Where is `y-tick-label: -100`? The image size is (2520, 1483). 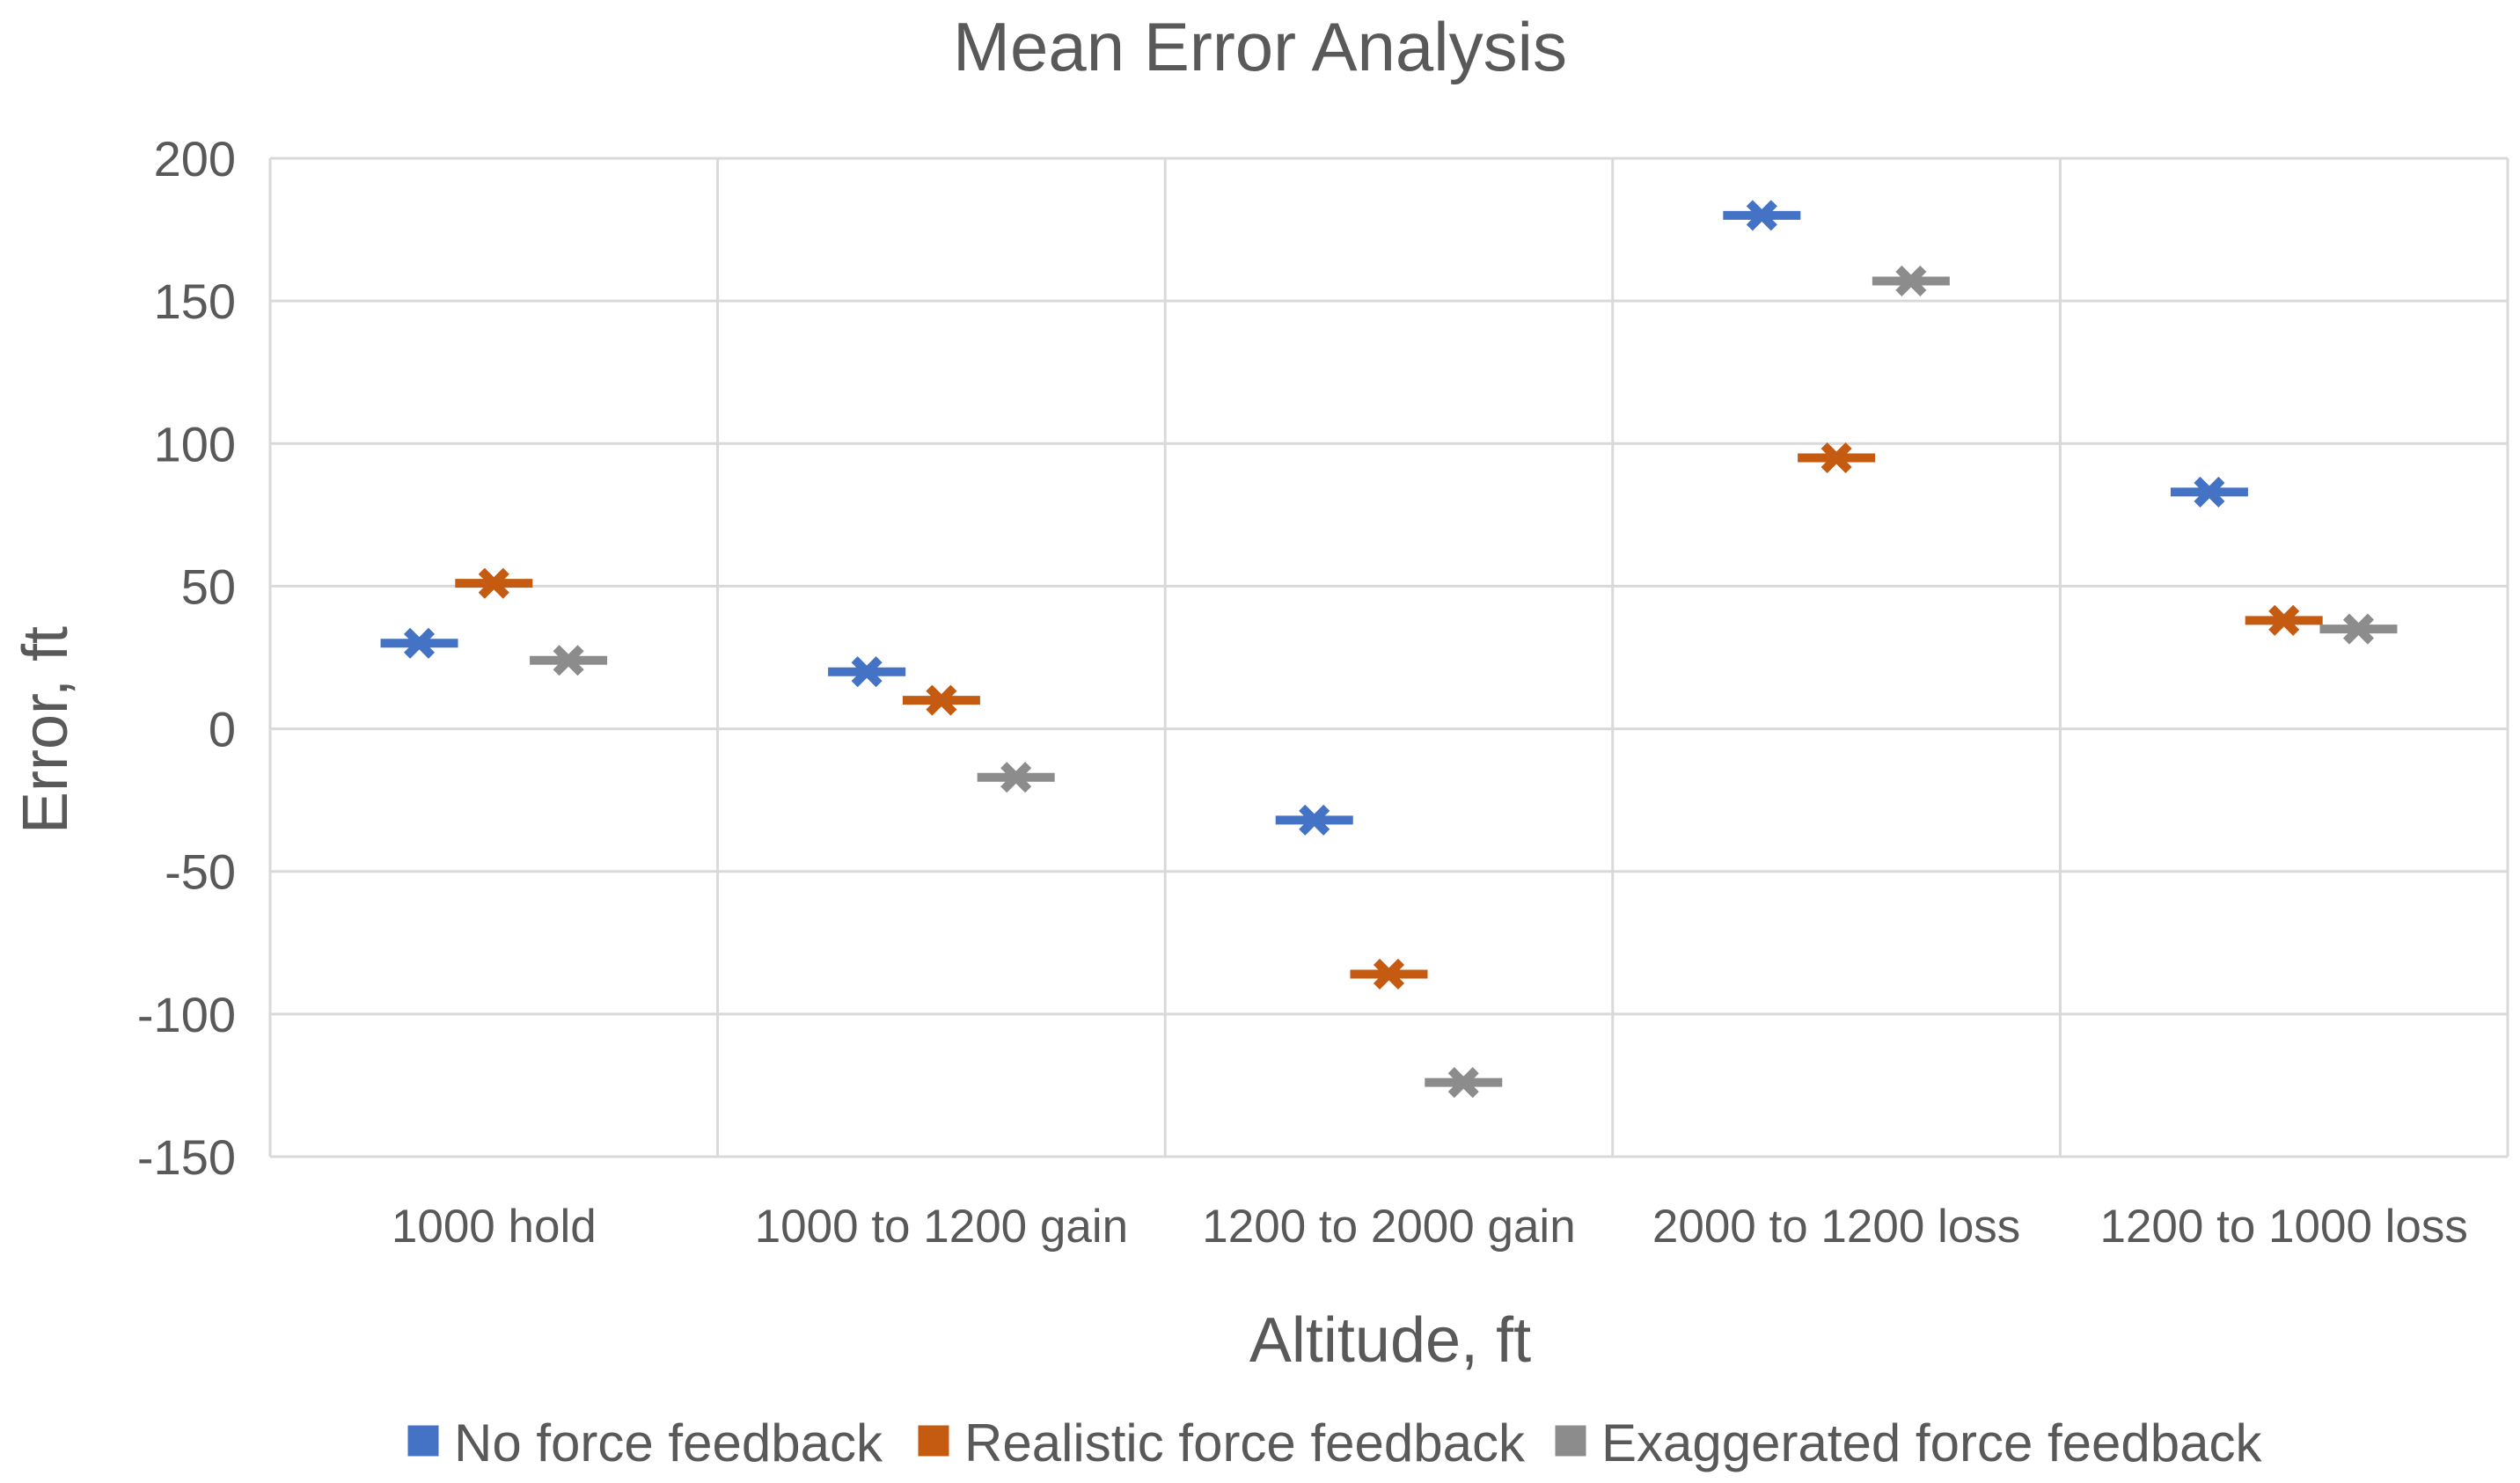
y-tick-label: -100 is located at coordinates (186, 1014).